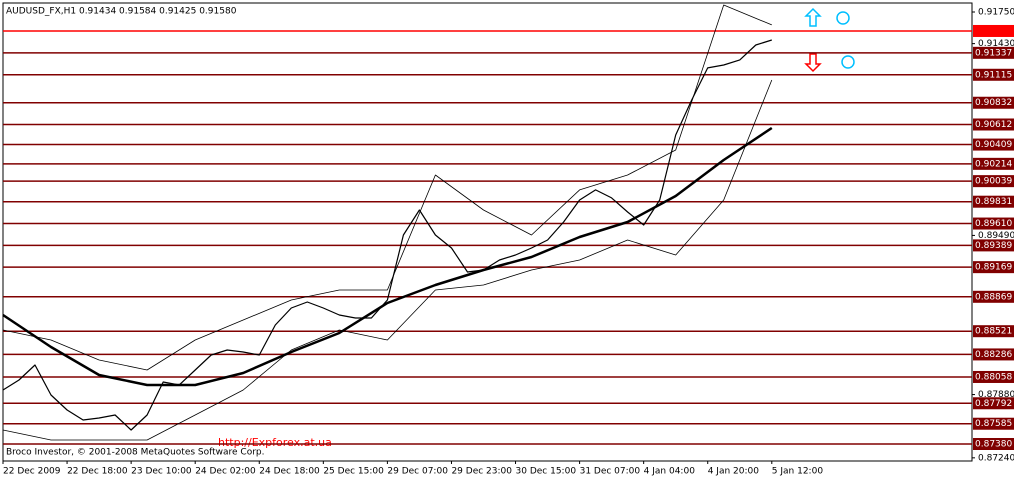 The image size is (1014, 479). What do you see at coordinates (996, 12) in the screenshot?
I see `y-tick-label: 0.91750` at bounding box center [996, 12].